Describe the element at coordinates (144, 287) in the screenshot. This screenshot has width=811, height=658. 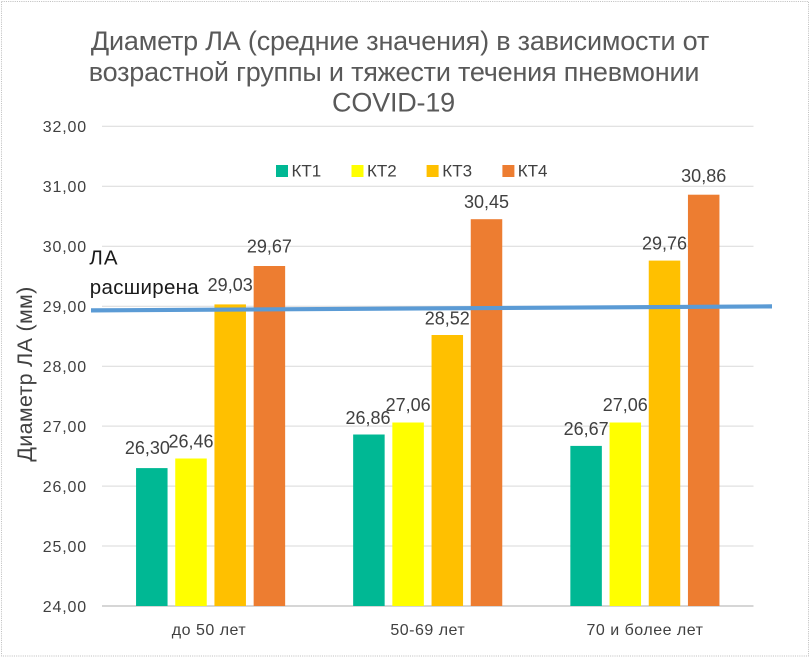
I see `svg-text: расширена` at that location.